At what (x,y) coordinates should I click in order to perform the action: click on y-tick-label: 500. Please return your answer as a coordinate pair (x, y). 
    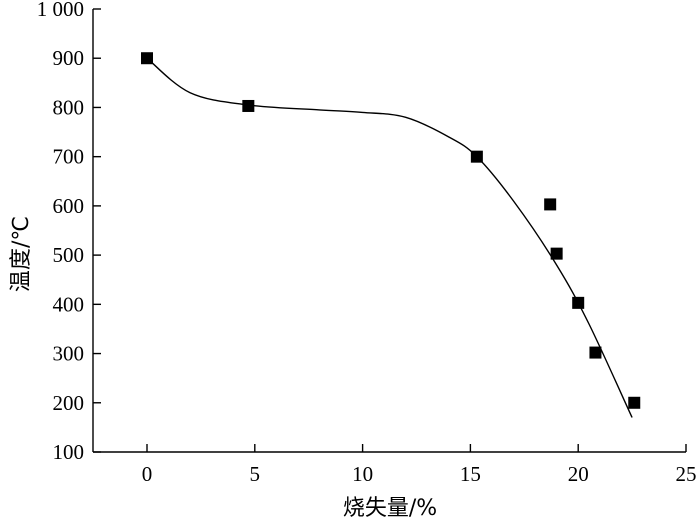
    Looking at the image, I should click on (69, 255).